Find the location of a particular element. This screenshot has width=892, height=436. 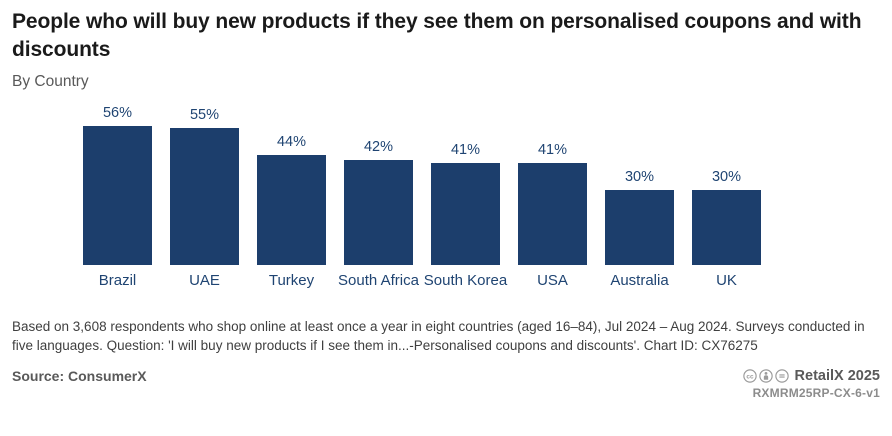

footer: Source: ConsumerX cc is located at coordinates (446, 384).